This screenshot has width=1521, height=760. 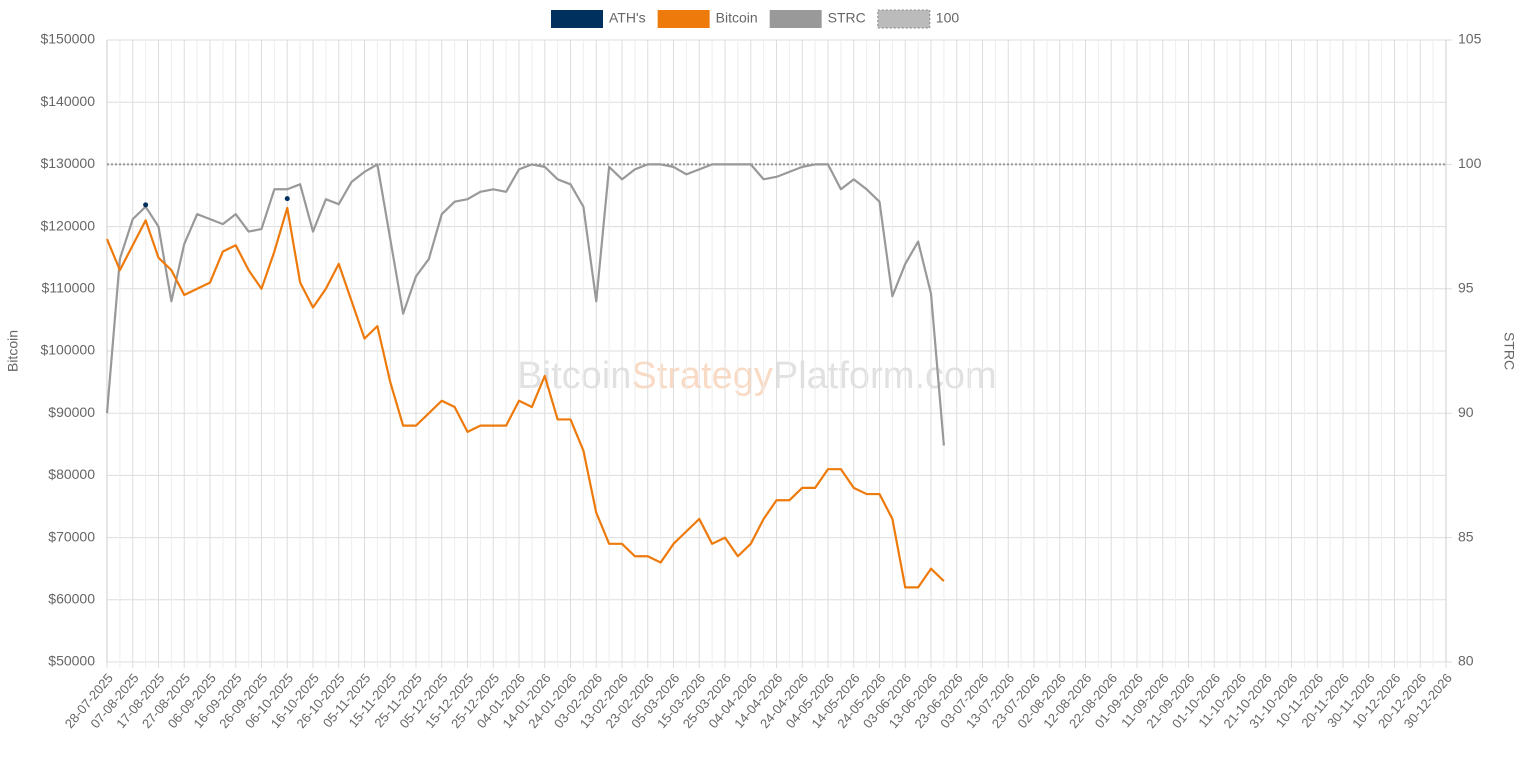 I want to click on y-tick-label: $60000, so click(x=71, y=599).